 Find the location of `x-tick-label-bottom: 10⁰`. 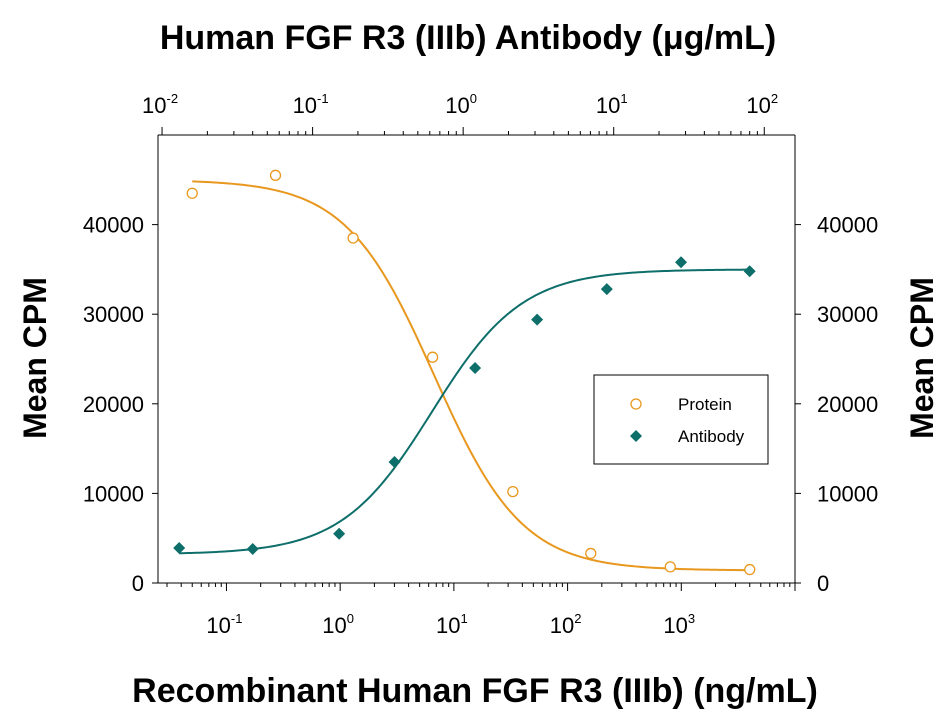

x-tick-label-bottom: 10⁰ is located at coordinates (338, 624).